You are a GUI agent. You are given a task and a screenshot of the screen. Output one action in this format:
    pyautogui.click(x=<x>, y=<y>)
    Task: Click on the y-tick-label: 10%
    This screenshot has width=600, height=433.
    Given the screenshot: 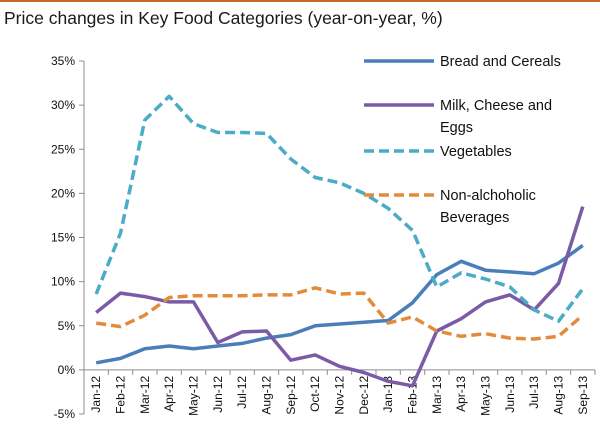 What is the action you would take?
    pyautogui.click(x=63, y=282)
    